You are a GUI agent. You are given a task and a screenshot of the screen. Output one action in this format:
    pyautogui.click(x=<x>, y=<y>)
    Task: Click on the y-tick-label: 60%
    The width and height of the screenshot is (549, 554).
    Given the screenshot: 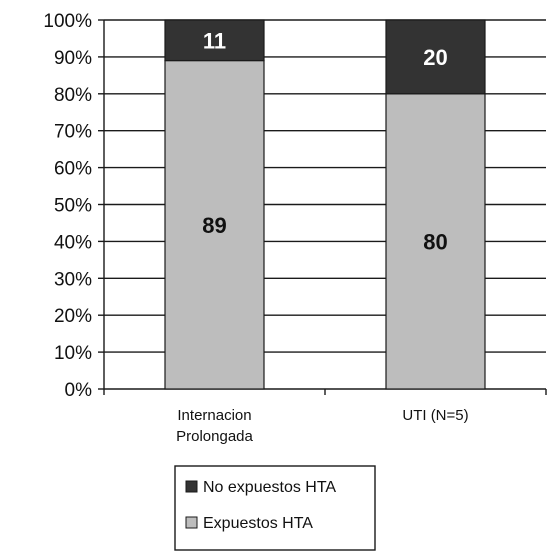 What is the action you would take?
    pyautogui.click(x=73, y=169)
    